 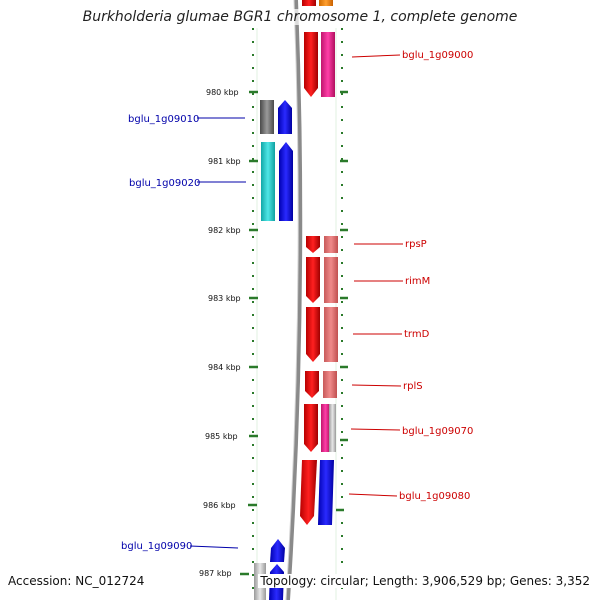 I want to click on accession-text: Accession: NC_012724, so click(x=76, y=581).